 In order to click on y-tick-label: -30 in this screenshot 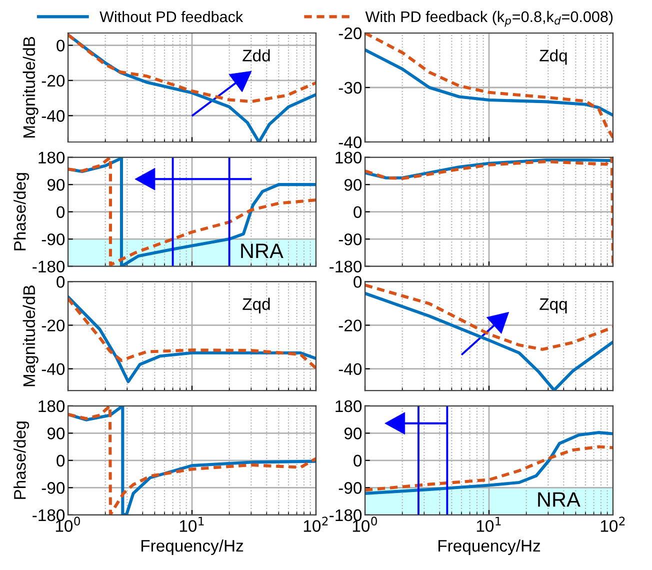, I will do `click(350, 88)`.